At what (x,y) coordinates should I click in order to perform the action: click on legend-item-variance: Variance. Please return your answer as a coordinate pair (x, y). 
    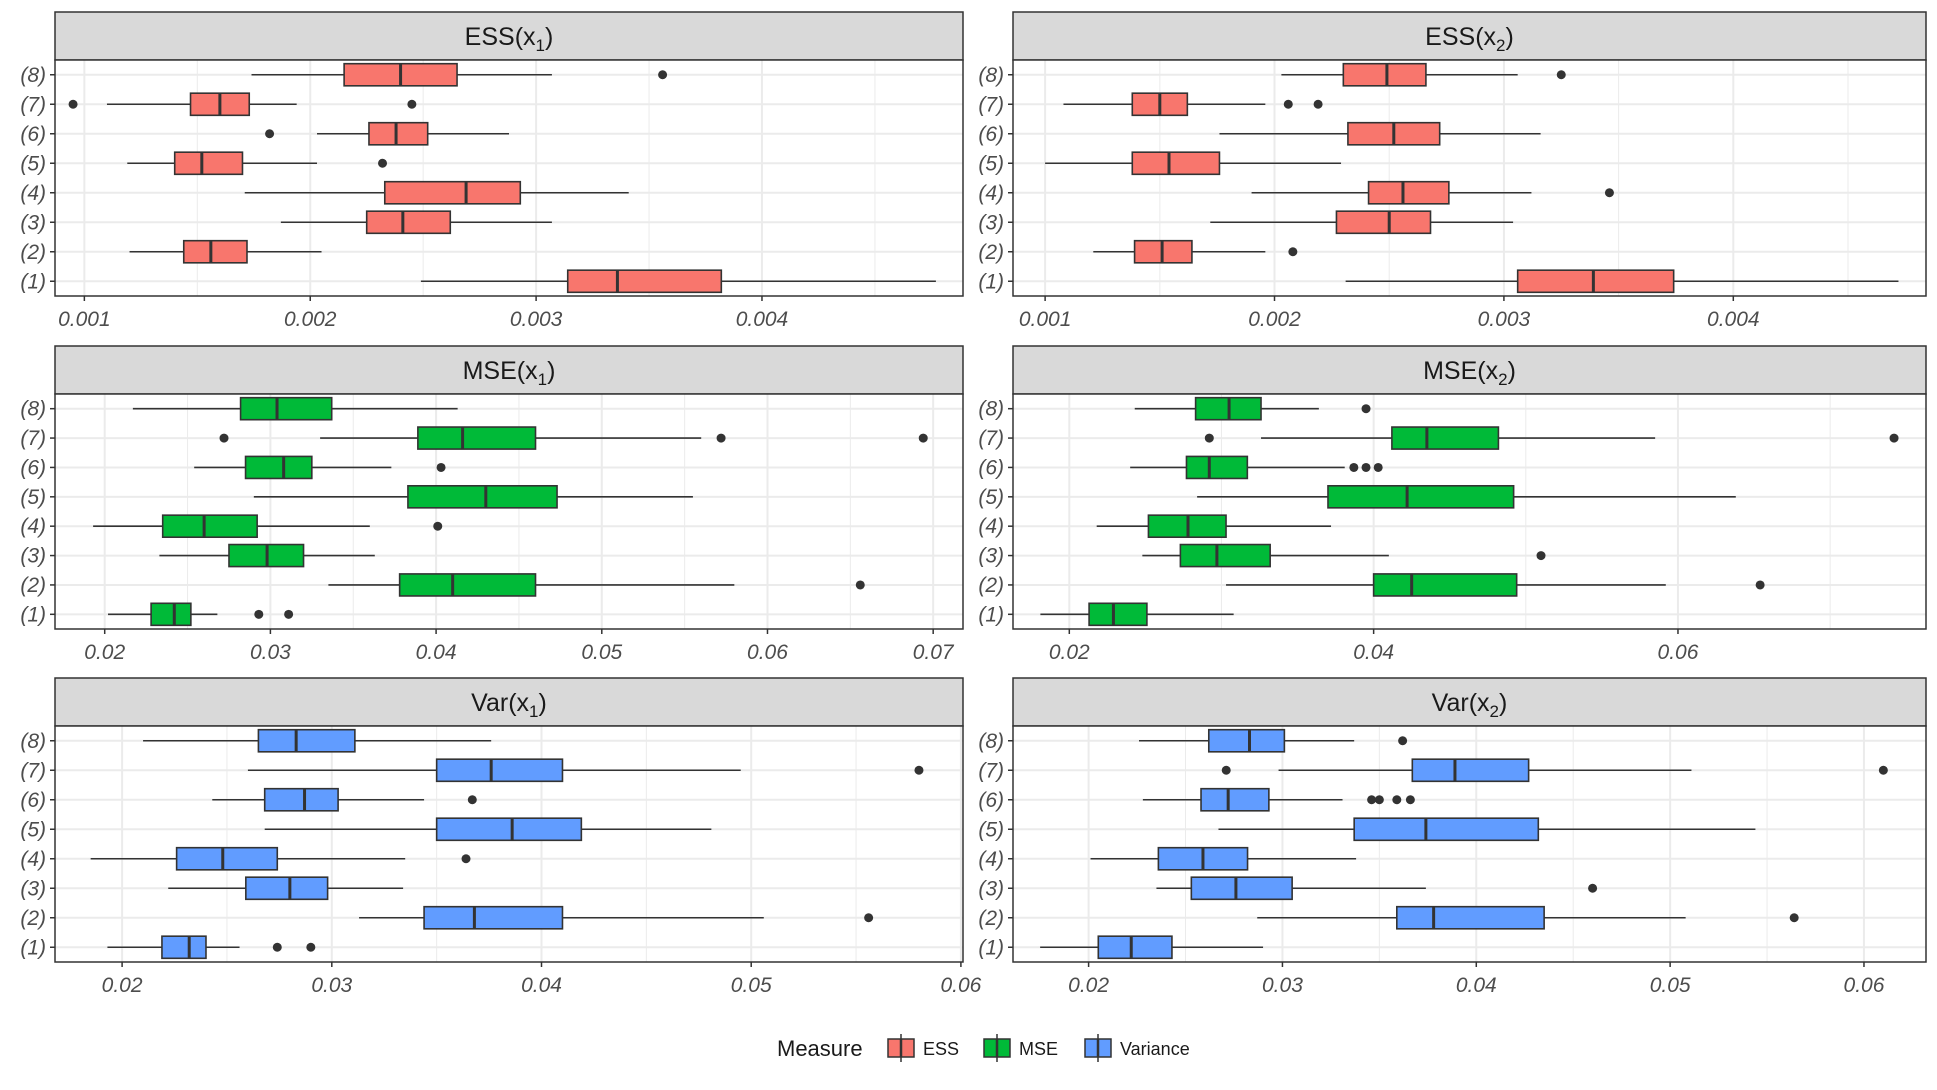
    Looking at the image, I should click on (1137, 1048).